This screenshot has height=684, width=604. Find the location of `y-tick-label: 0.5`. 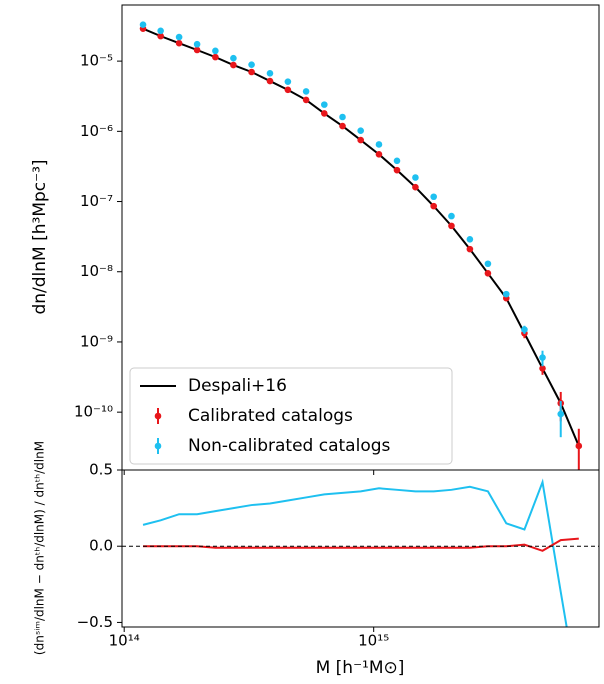

y-tick-label: 0.5 is located at coordinates (101, 470).